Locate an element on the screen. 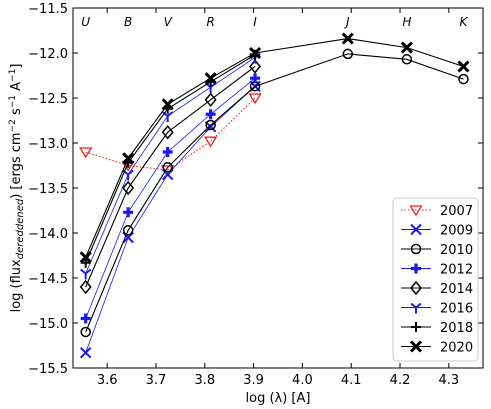 The height and width of the screenshot is (409, 491). y-tick-label: −14.0 is located at coordinates (48, 234).